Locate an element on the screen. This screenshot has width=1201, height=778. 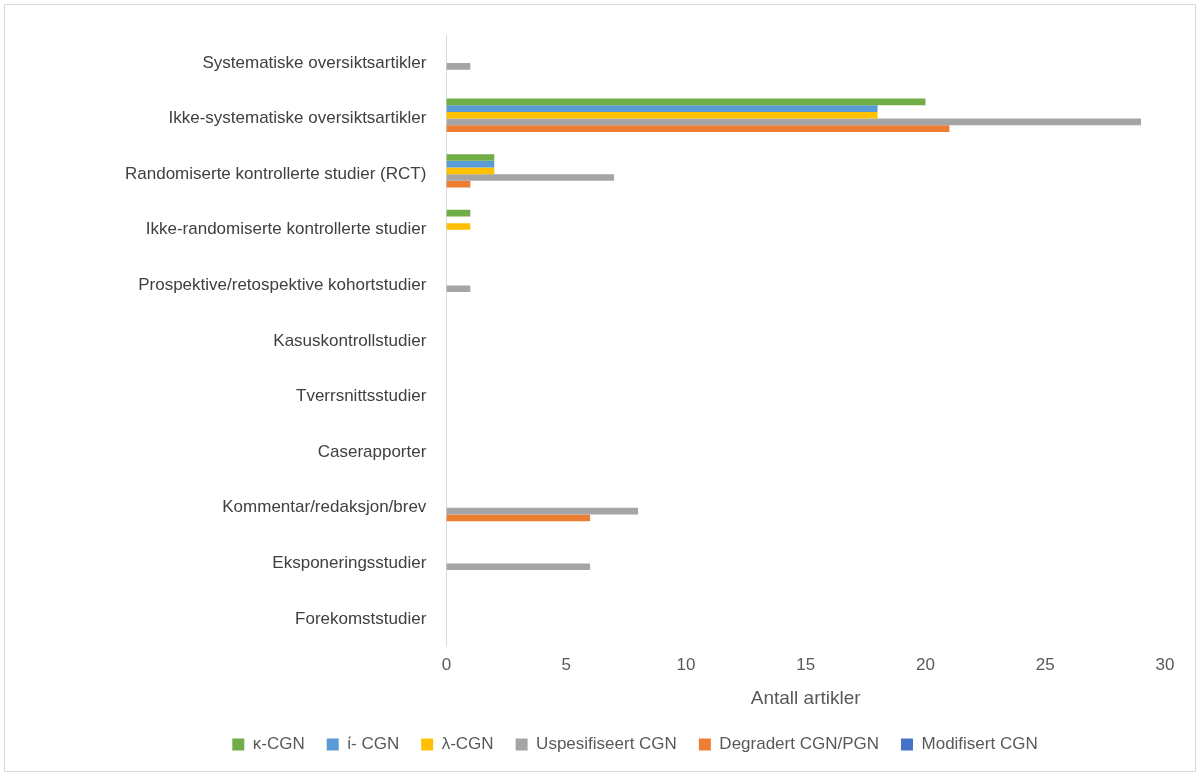
x-tick-label: 10 is located at coordinates (686, 664).